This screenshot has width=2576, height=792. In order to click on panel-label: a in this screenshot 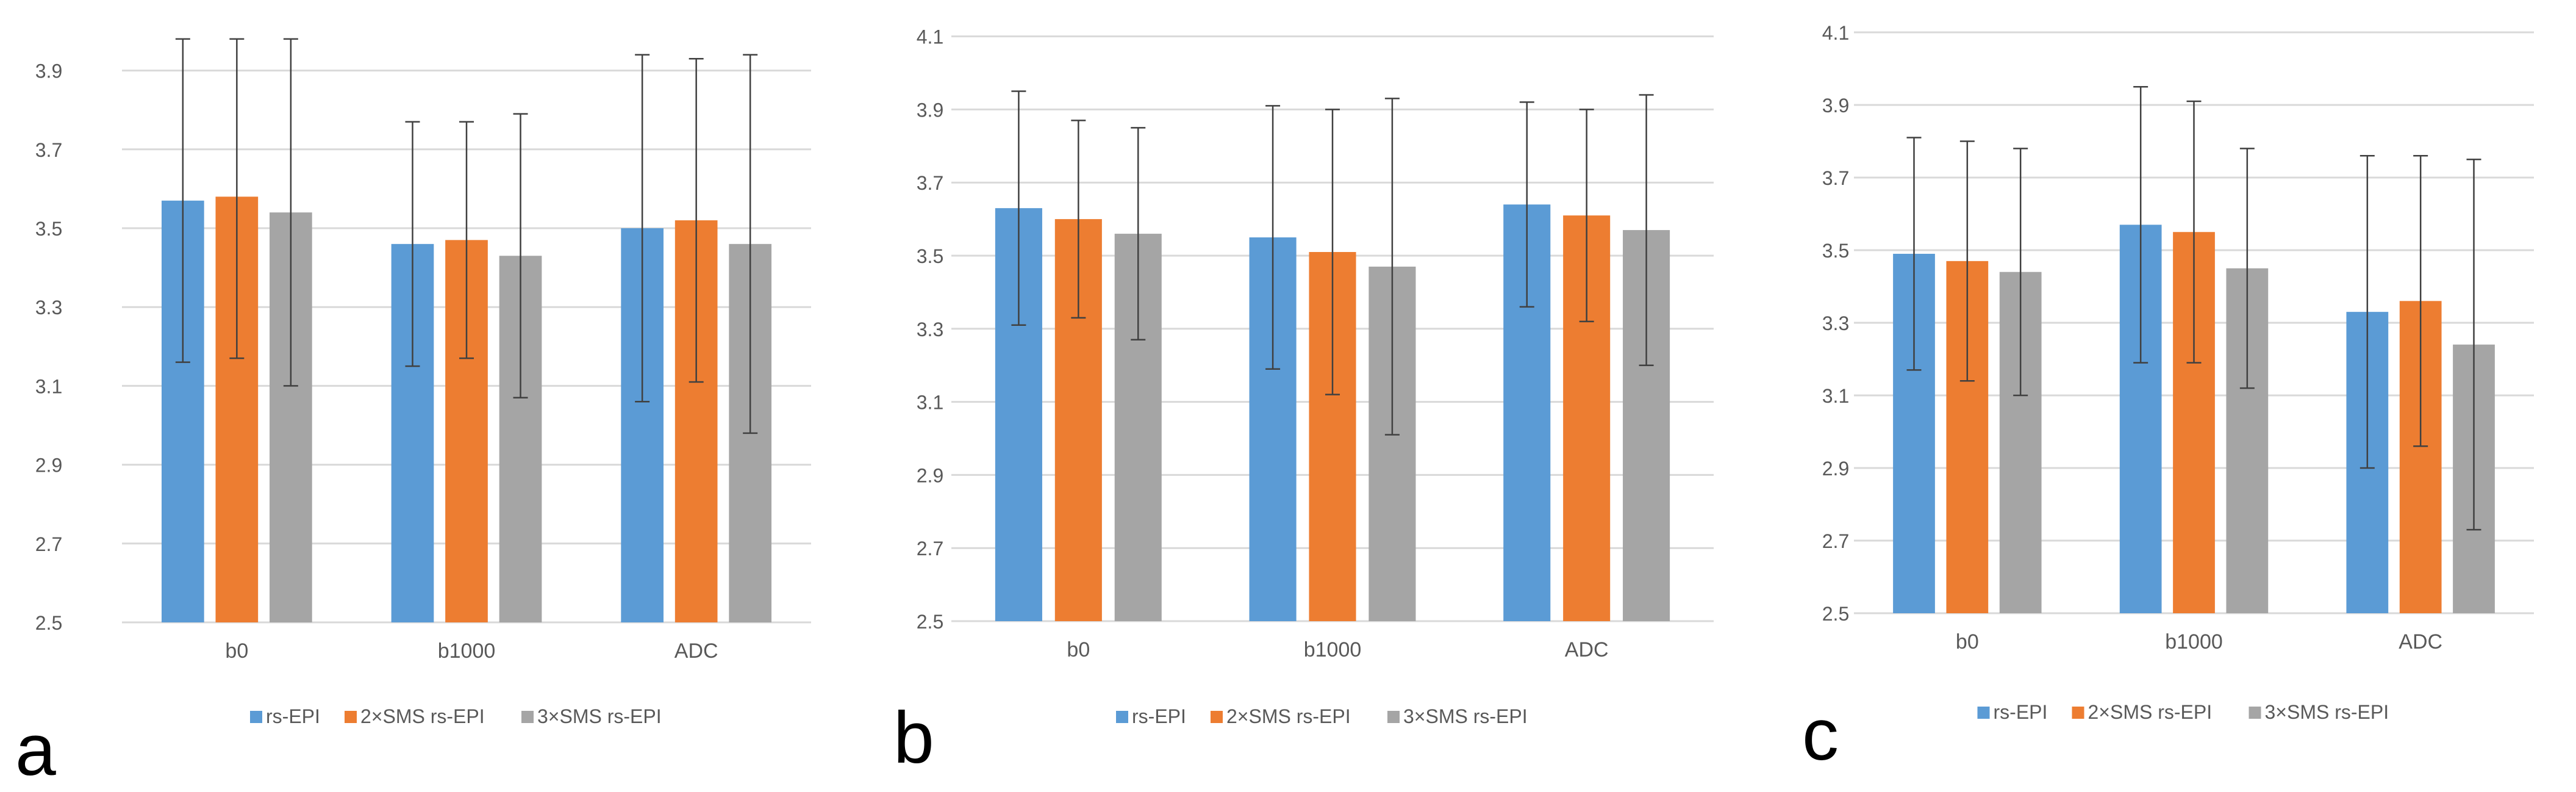, I will do `click(35, 750)`.